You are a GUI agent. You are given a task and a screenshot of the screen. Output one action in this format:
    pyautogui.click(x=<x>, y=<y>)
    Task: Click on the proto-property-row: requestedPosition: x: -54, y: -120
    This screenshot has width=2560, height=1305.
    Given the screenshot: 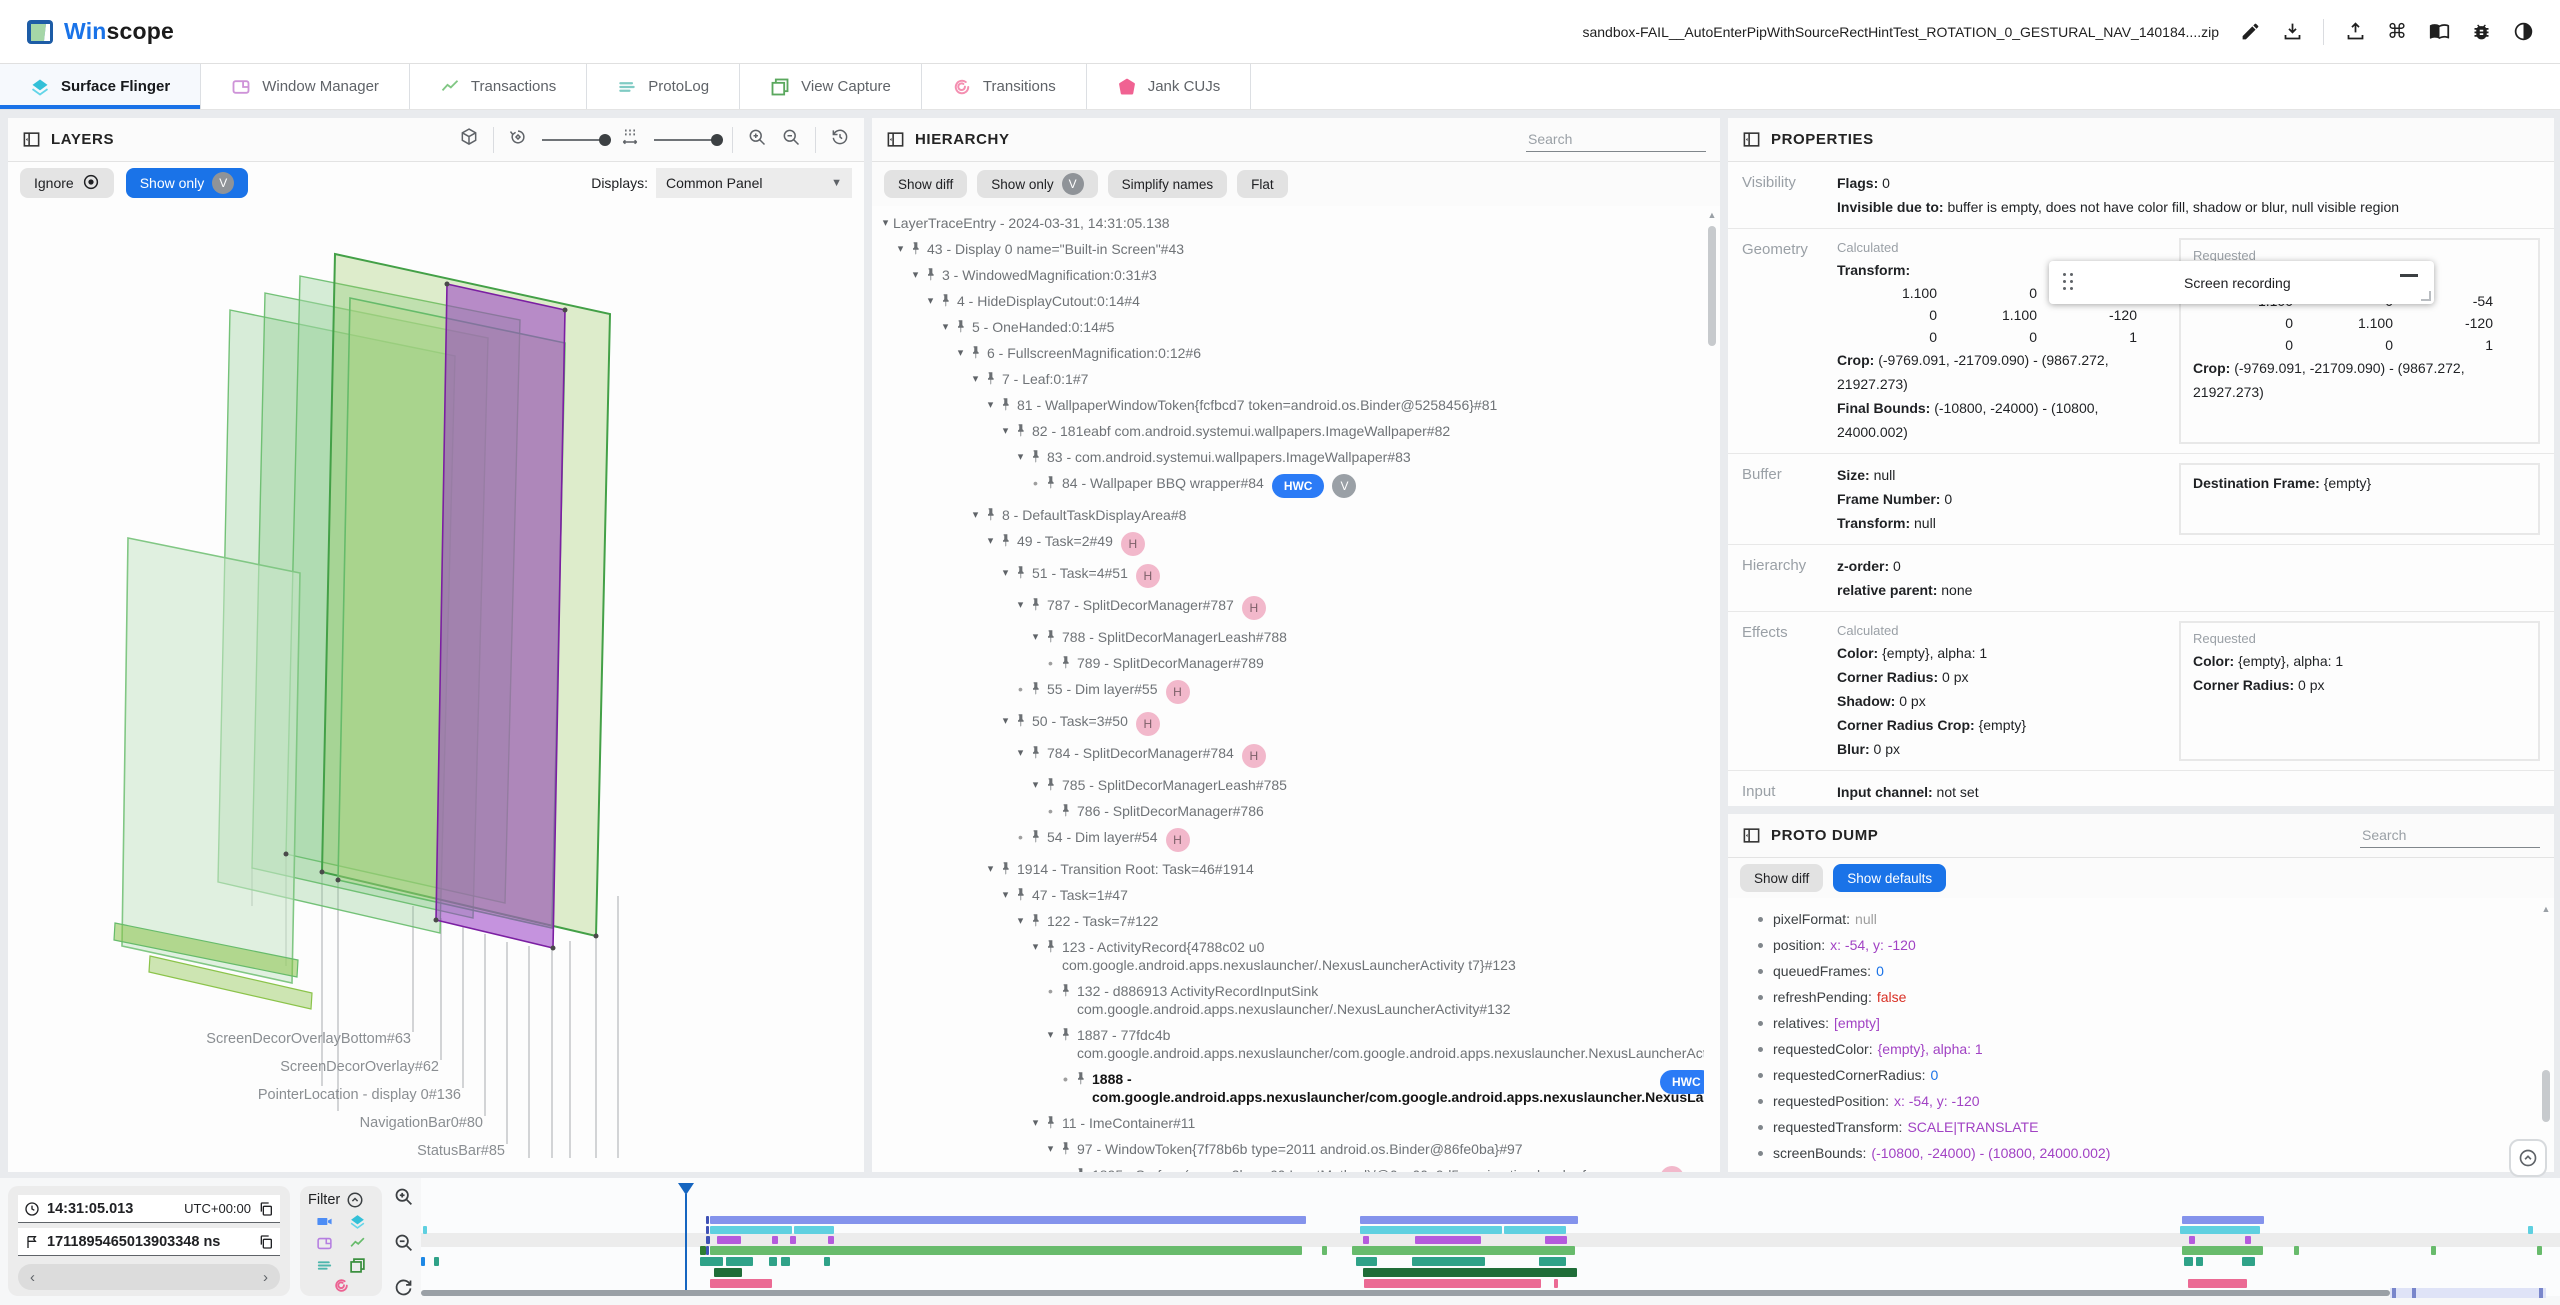 What is the action you would take?
    pyautogui.click(x=2148, y=1101)
    